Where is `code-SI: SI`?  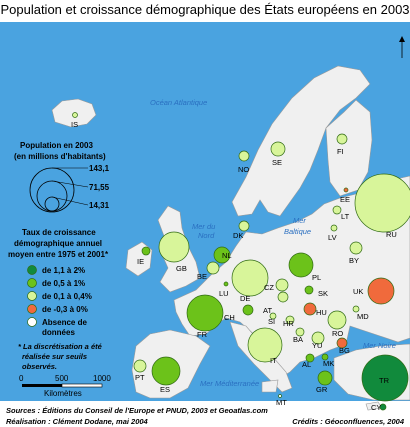
code-SI: SI is located at coordinates (271, 321).